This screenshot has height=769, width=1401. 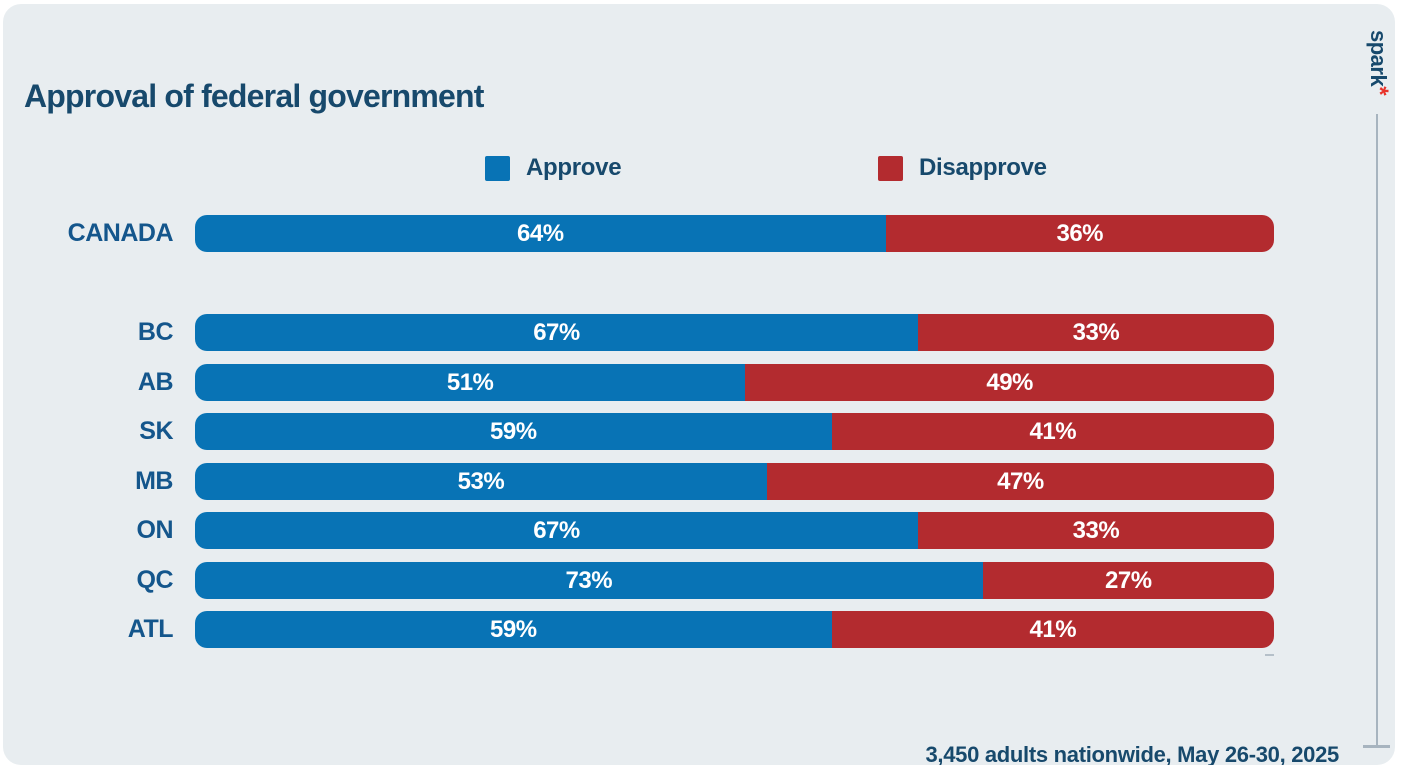 I want to click on row-label: QC, so click(x=155, y=580).